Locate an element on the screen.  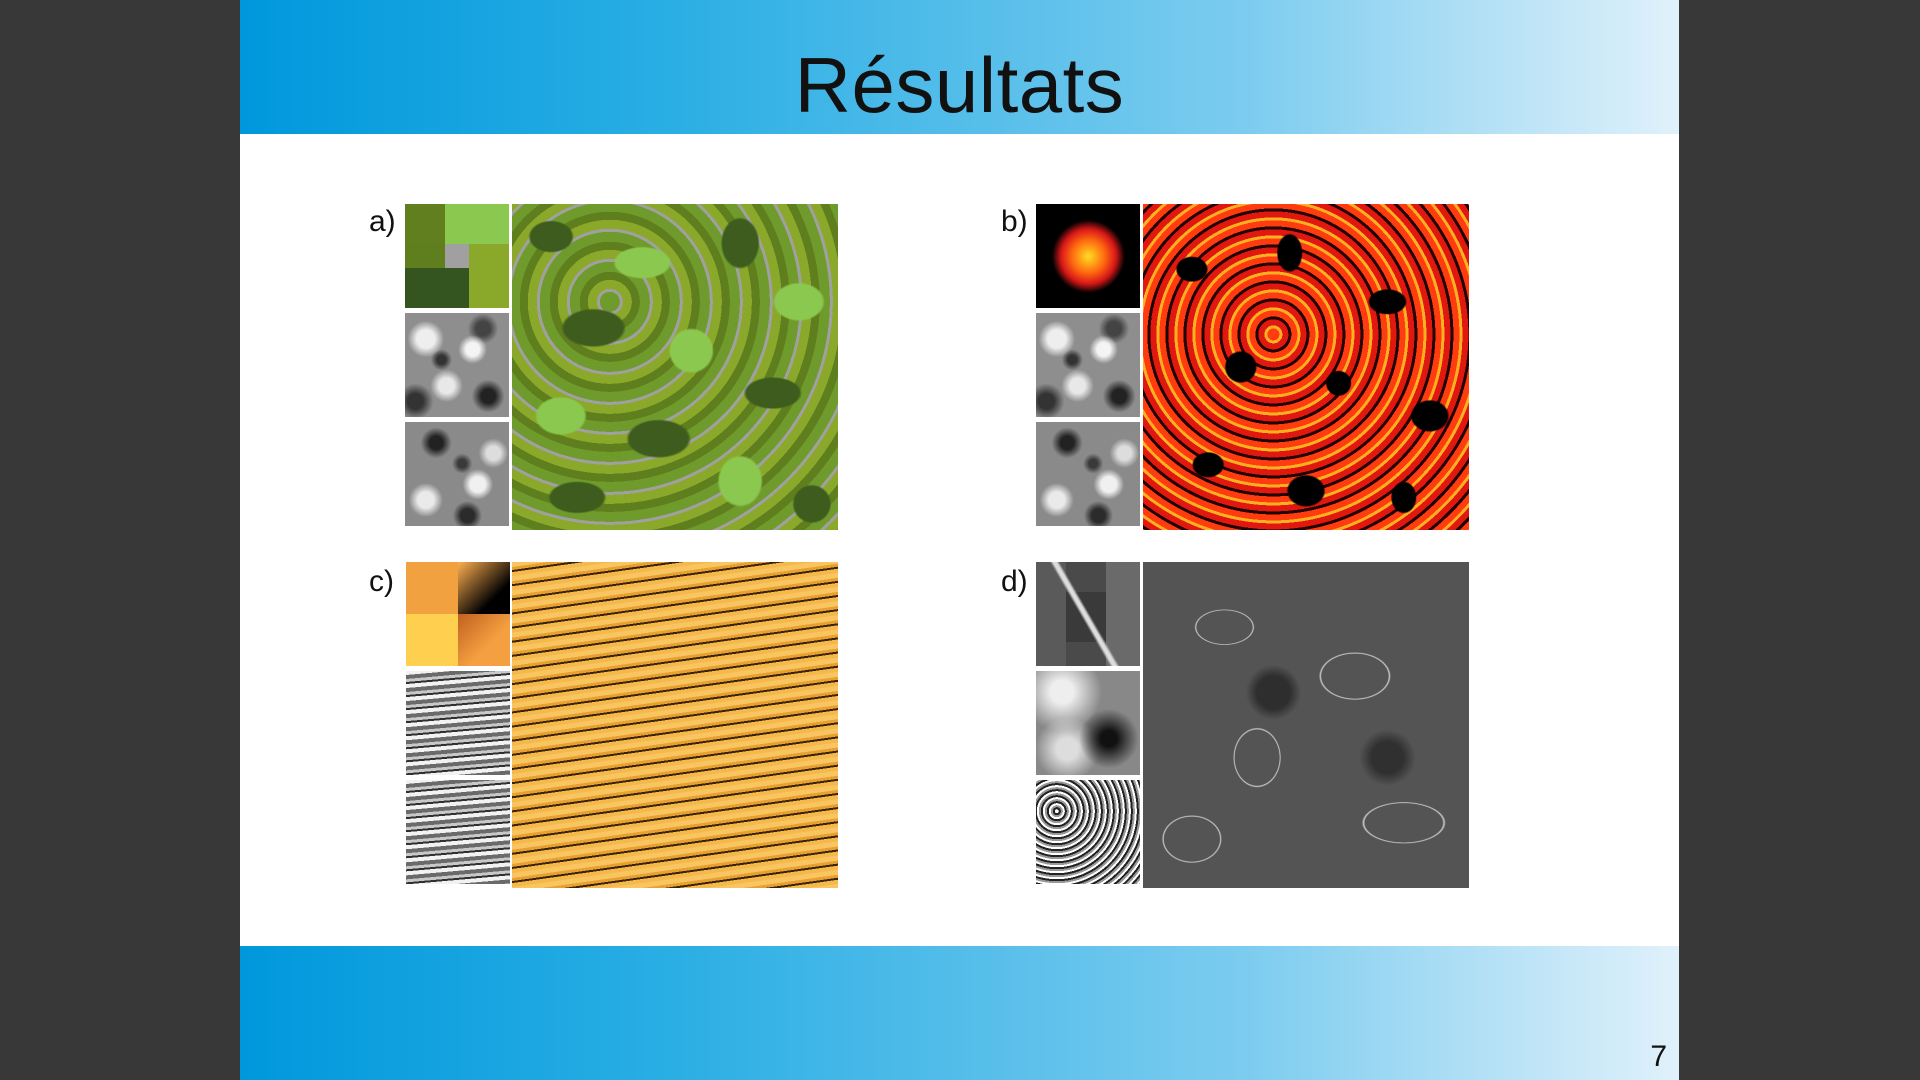
panel-b-result-image is located at coordinates (1306, 367).